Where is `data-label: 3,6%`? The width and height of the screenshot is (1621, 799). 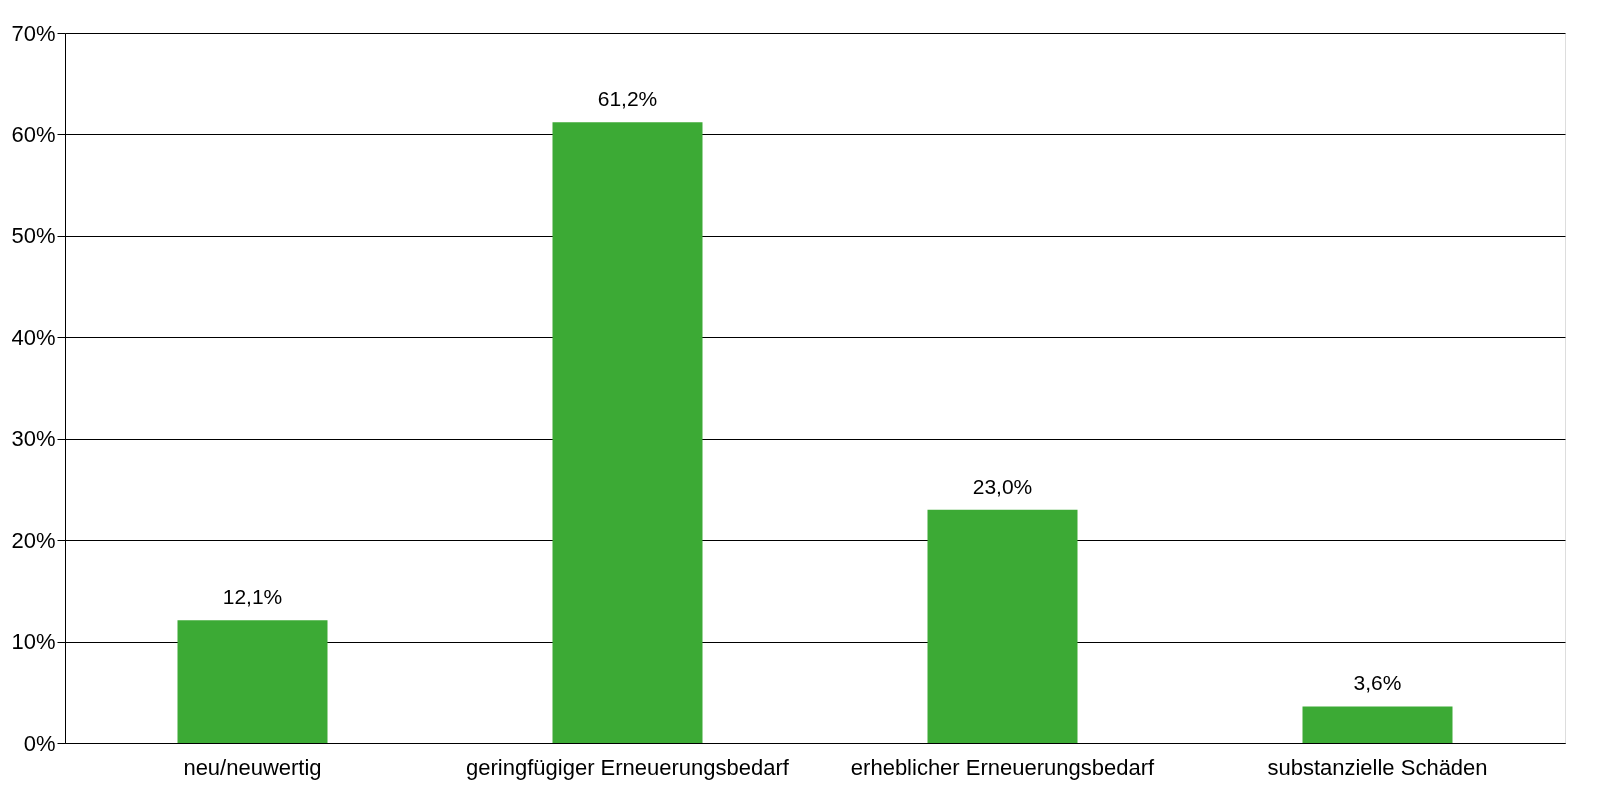 data-label: 3,6% is located at coordinates (1377, 683).